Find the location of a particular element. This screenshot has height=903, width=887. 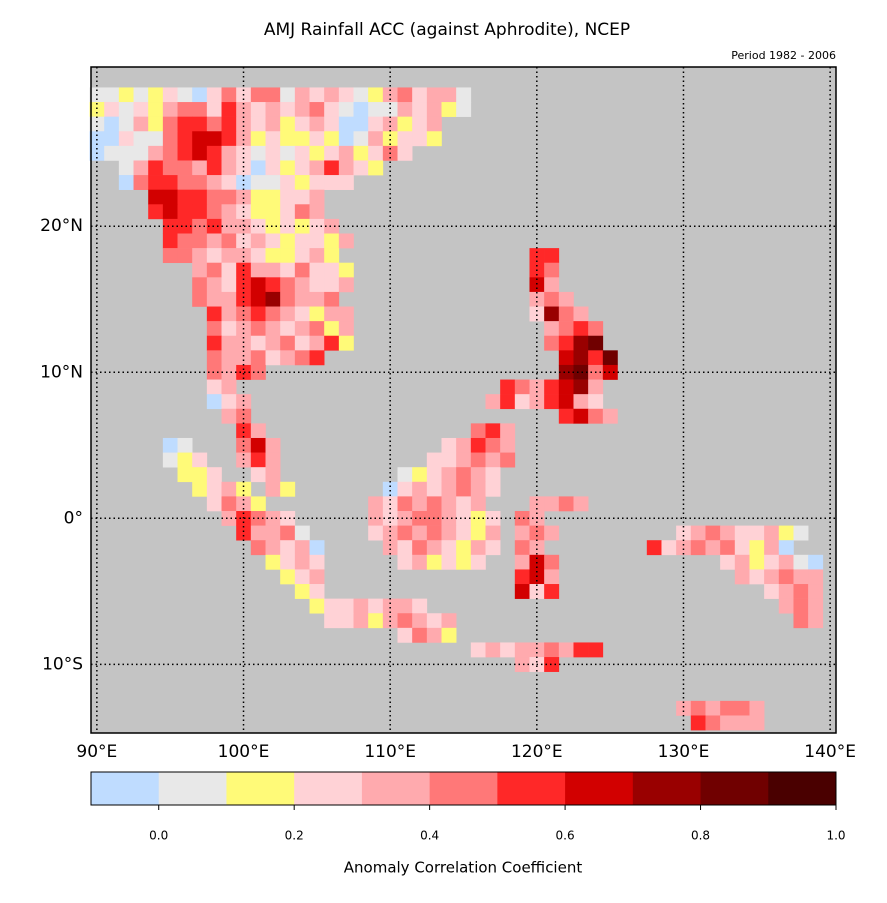

x-tick-label: 100°E is located at coordinates (244, 752).